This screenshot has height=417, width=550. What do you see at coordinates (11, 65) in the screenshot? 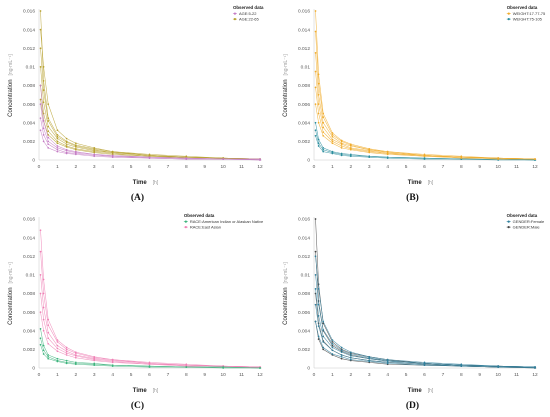
I see `y-axis-unit: [ng·mL⁻¹]` at bounding box center [11, 65].